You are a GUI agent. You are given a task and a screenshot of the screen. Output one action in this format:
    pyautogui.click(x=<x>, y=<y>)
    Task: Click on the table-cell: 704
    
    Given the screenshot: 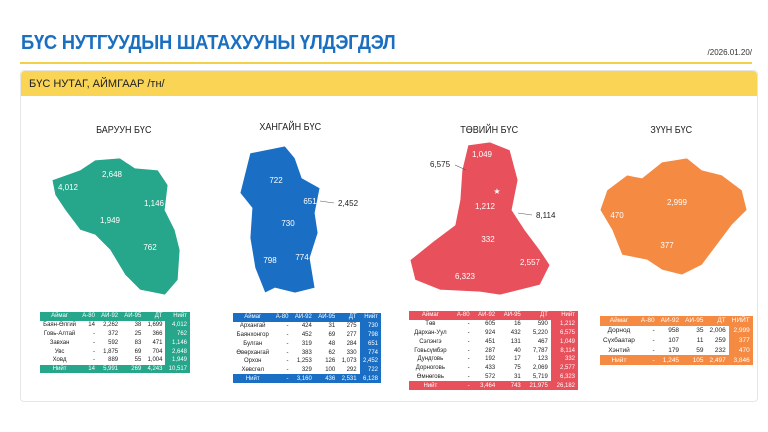 What is the action you would take?
    pyautogui.click(x=157, y=351)
    